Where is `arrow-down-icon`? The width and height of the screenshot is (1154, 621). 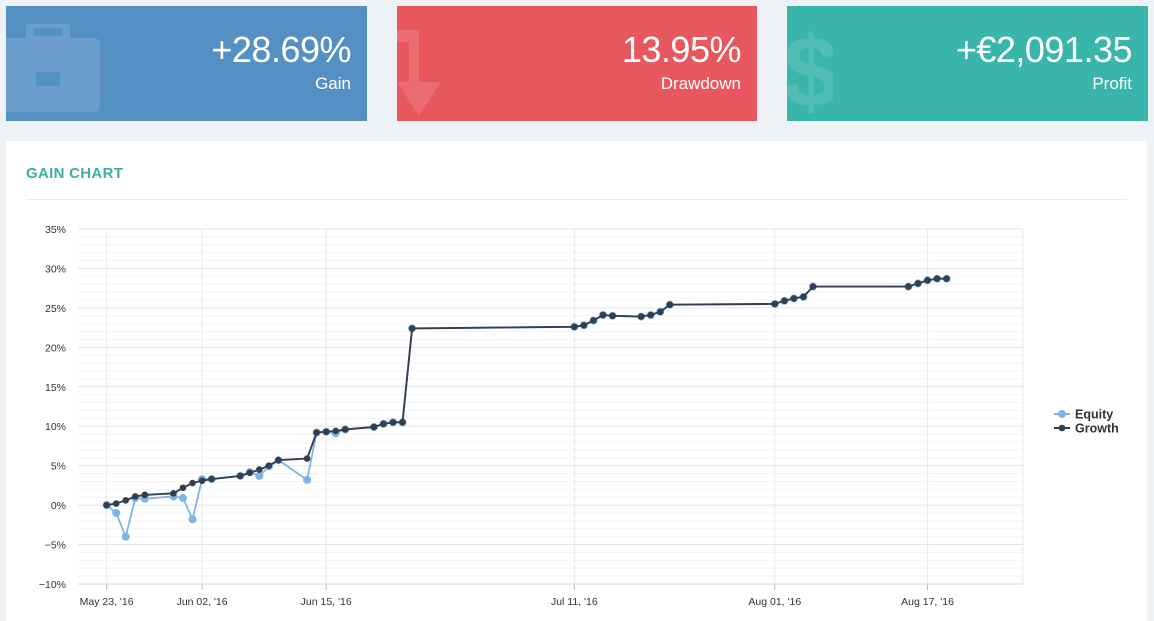 arrow-down-icon is located at coordinates (419, 73).